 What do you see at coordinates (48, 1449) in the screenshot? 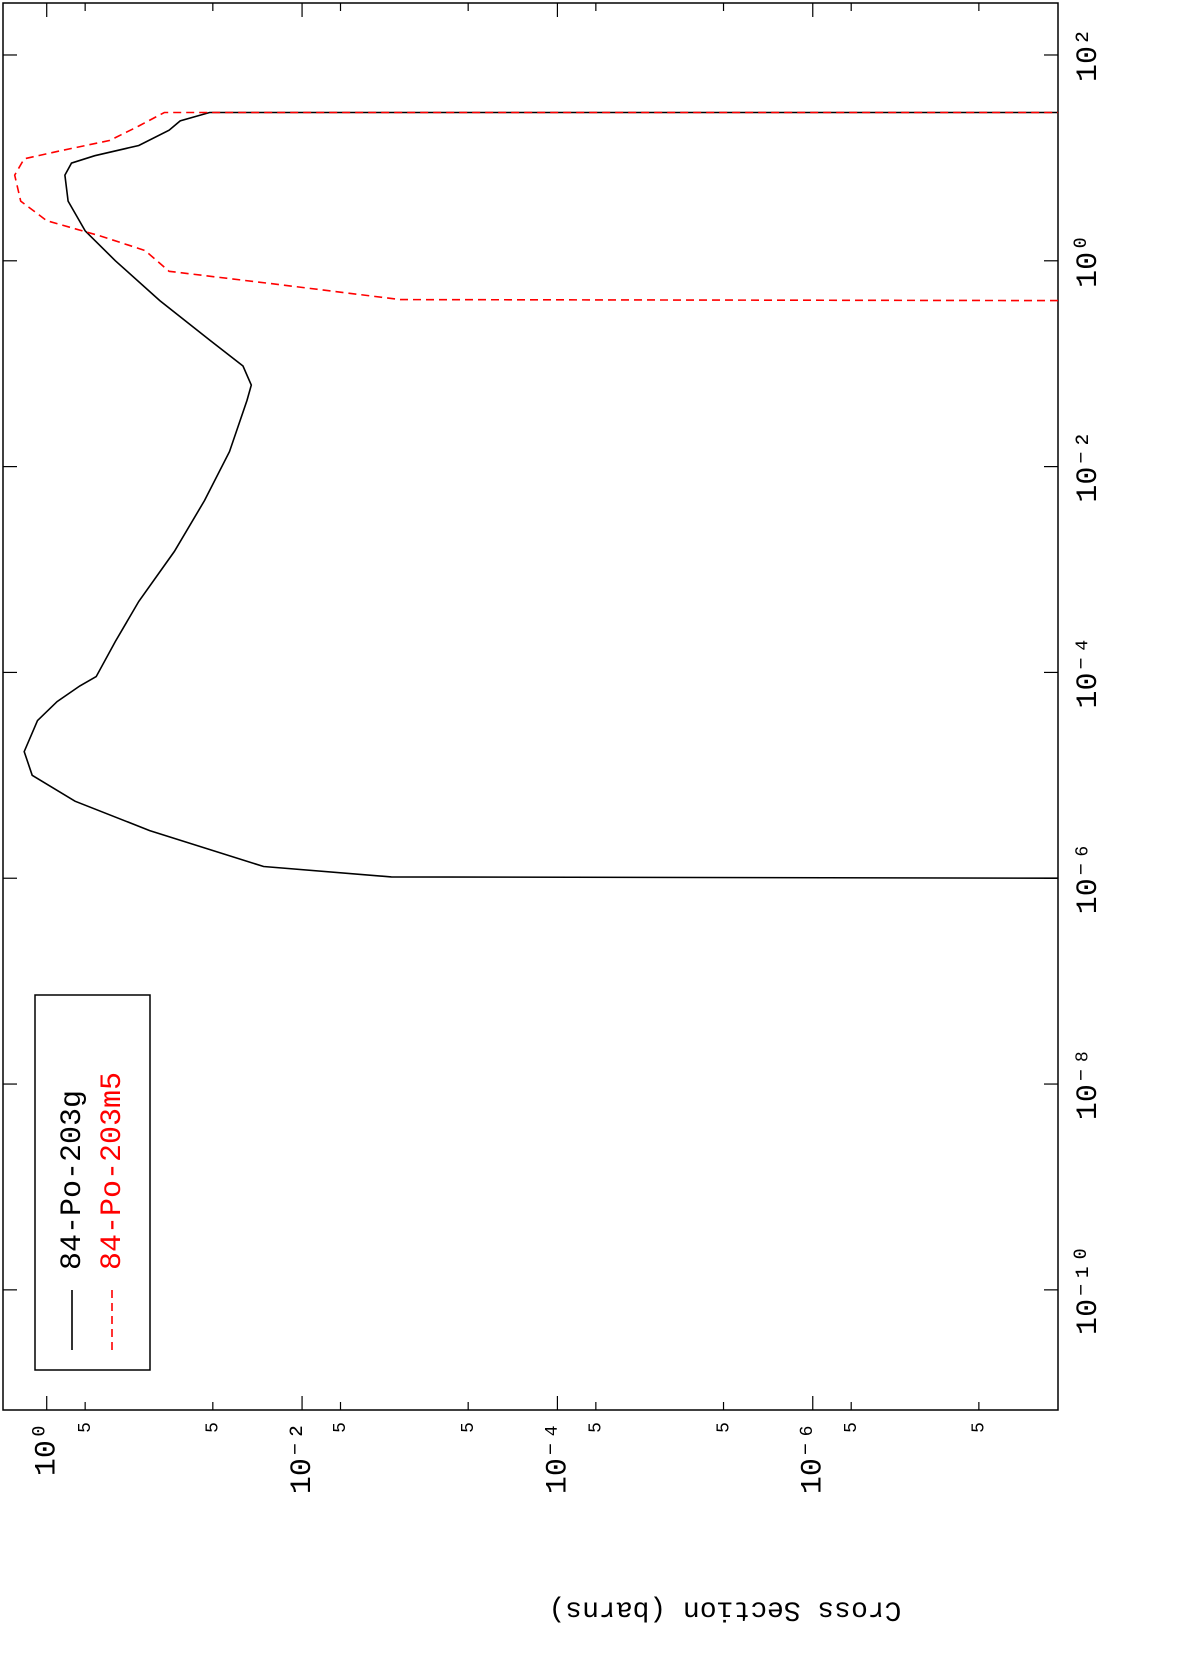
I see `y-tick-label: 10⁰` at bounding box center [48, 1449].